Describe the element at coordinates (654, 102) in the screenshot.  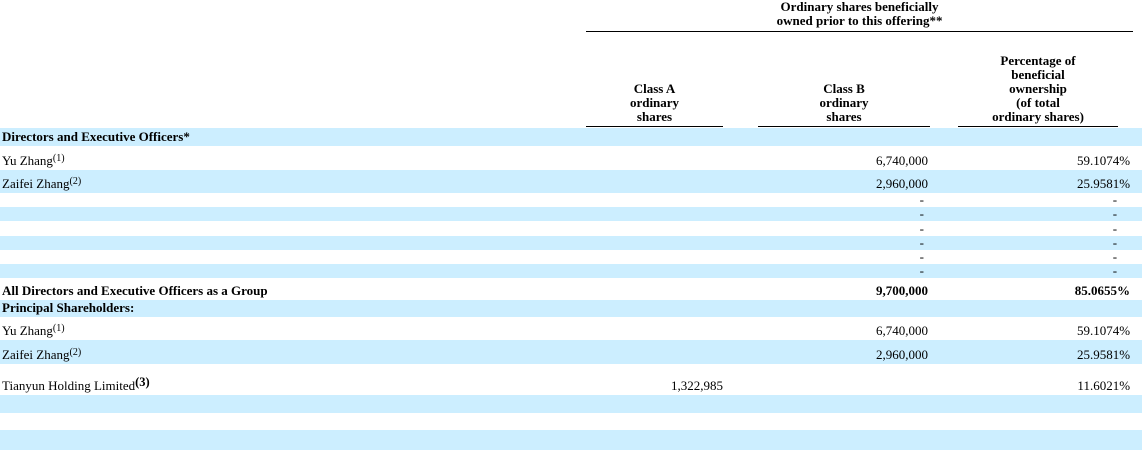
I see `class-a-header-line: ordinary` at that location.